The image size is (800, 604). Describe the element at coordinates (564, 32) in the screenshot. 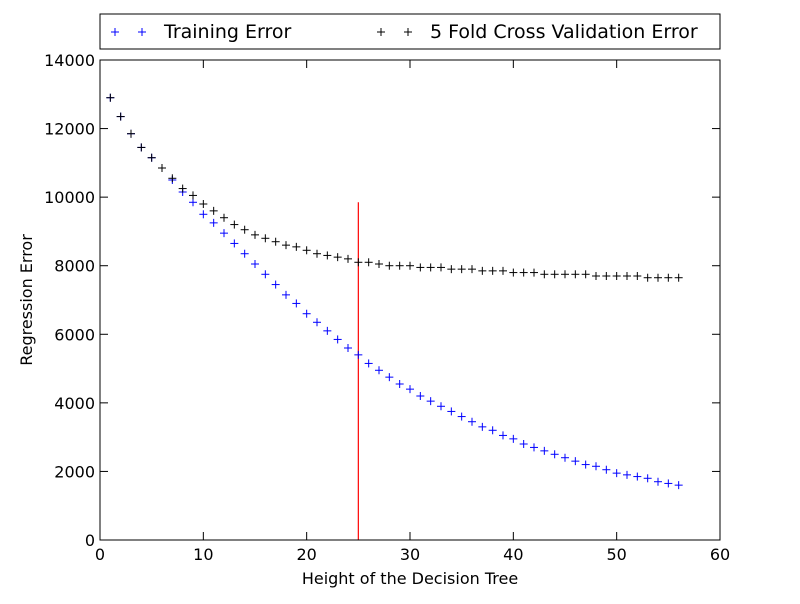

I see `legend-label-cross-validation-error: 5 Fold Cross Validation Error` at that location.